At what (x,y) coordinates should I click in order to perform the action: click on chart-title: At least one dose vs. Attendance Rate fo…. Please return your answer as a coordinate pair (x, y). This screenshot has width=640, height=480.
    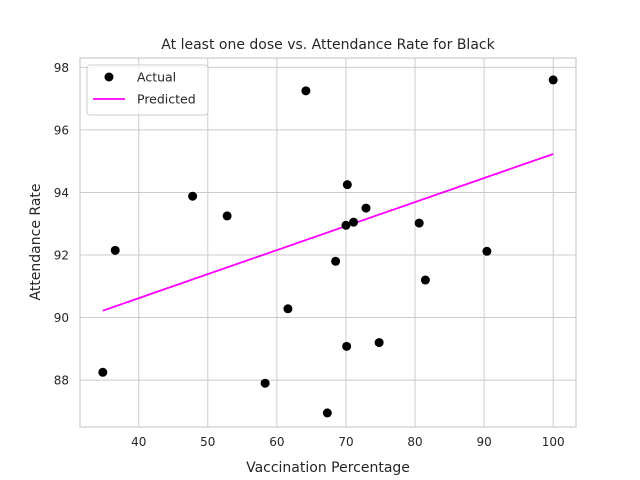
    Looking at the image, I should click on (328, 45).